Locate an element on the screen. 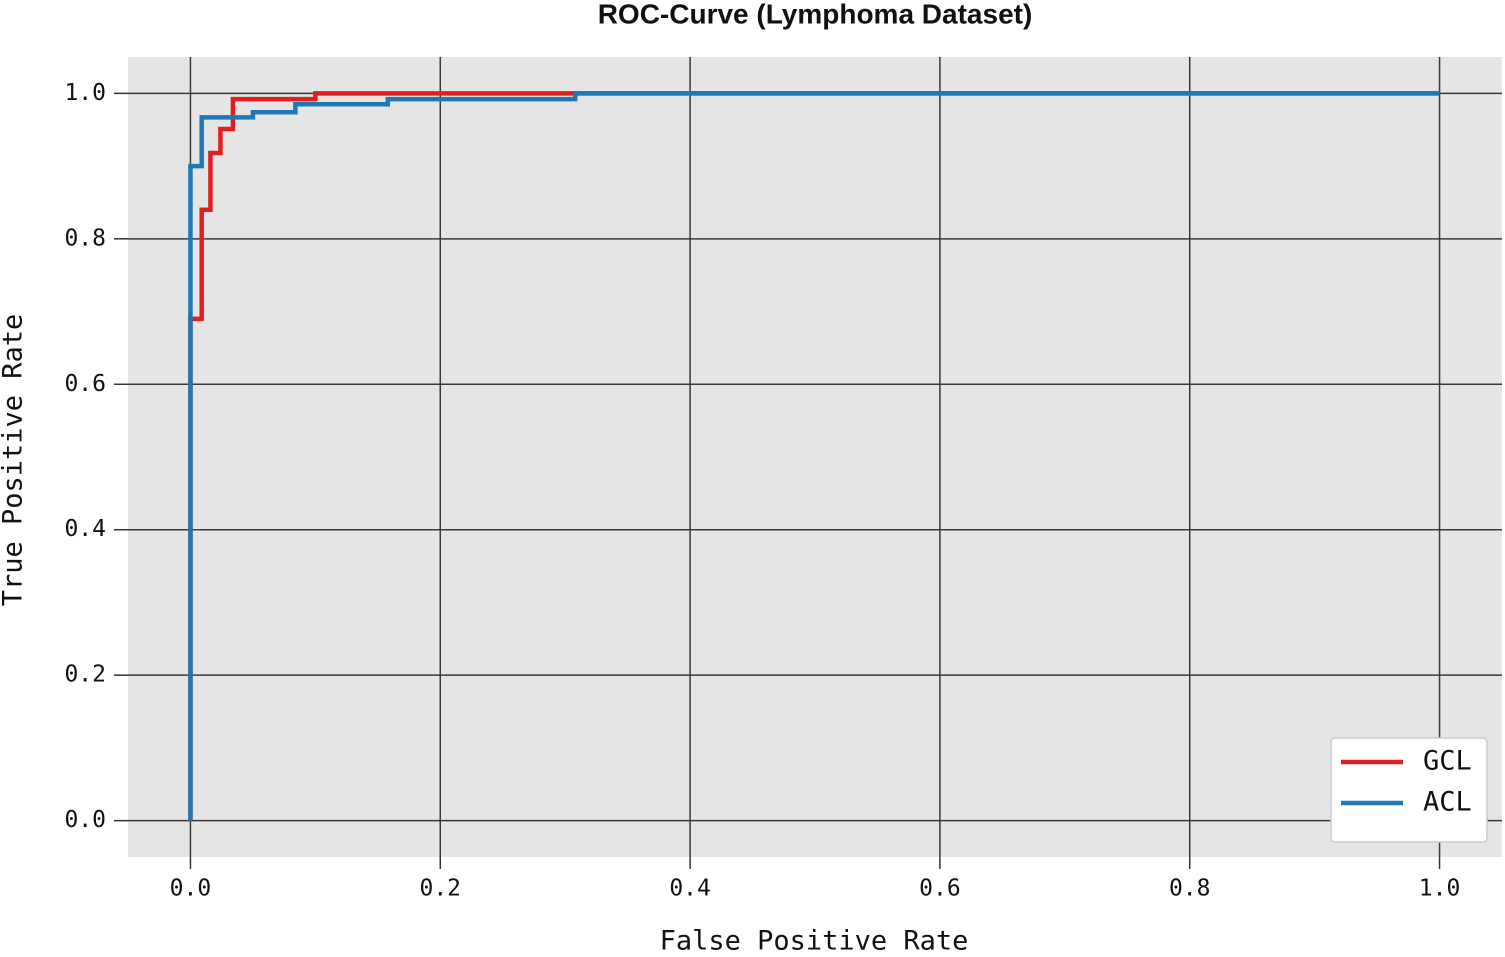 This screenshot has height=957, width=1505. x-tick-label: 0.4 is located at coordinates (690, 889).